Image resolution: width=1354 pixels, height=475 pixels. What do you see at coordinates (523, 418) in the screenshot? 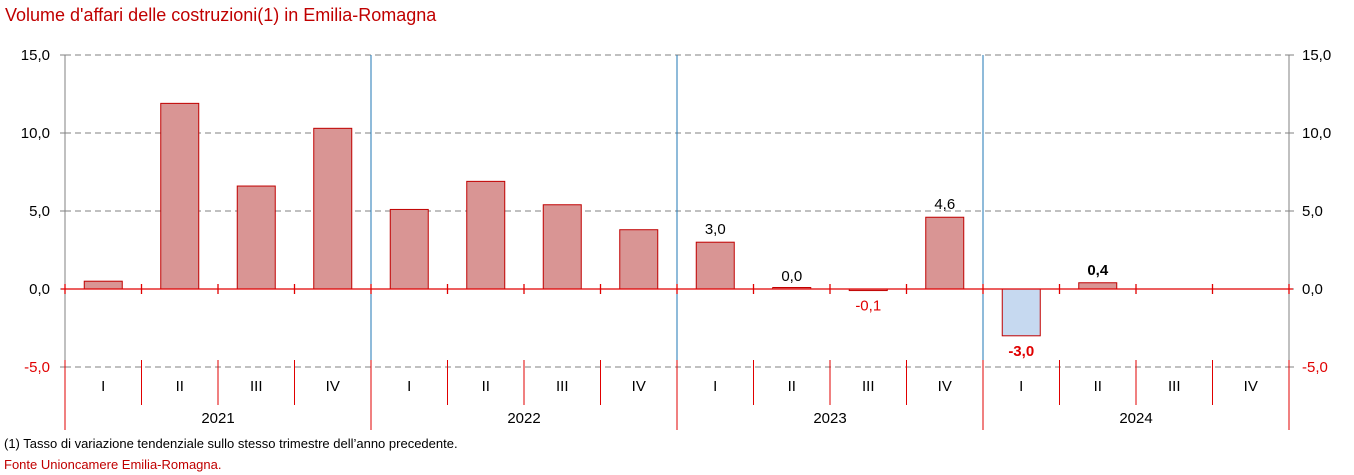
I see `year-label: 2022` at bounding box center [523, 418].